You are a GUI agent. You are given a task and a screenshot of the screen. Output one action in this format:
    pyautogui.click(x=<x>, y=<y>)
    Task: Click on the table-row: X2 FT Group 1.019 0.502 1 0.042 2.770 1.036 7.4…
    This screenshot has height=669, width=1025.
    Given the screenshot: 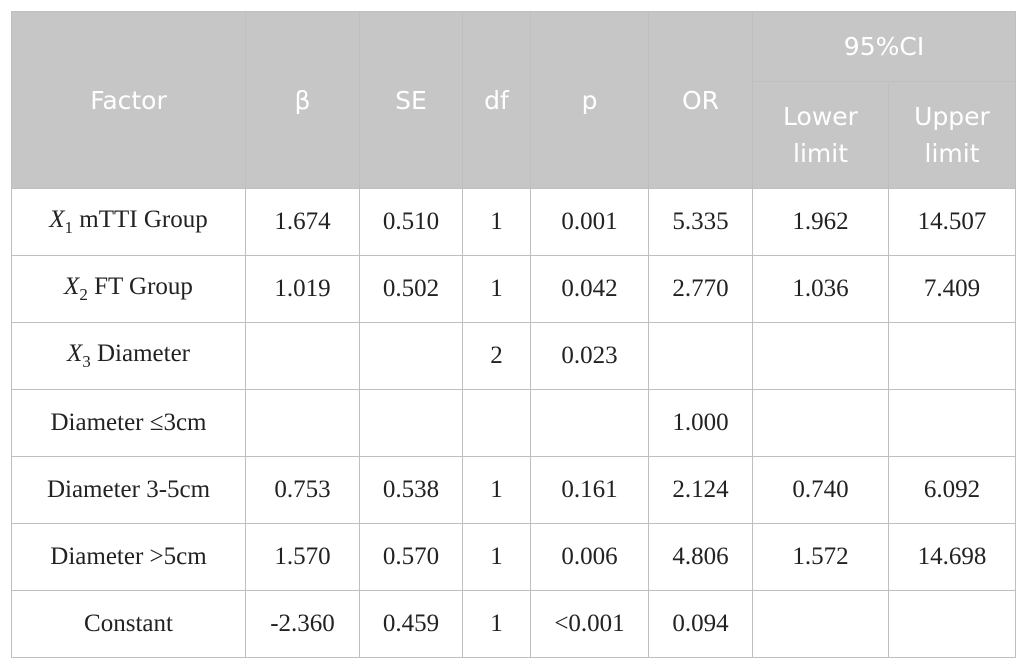 What is the action you would take?
    pyautogui.click(x=513, y=289)
    